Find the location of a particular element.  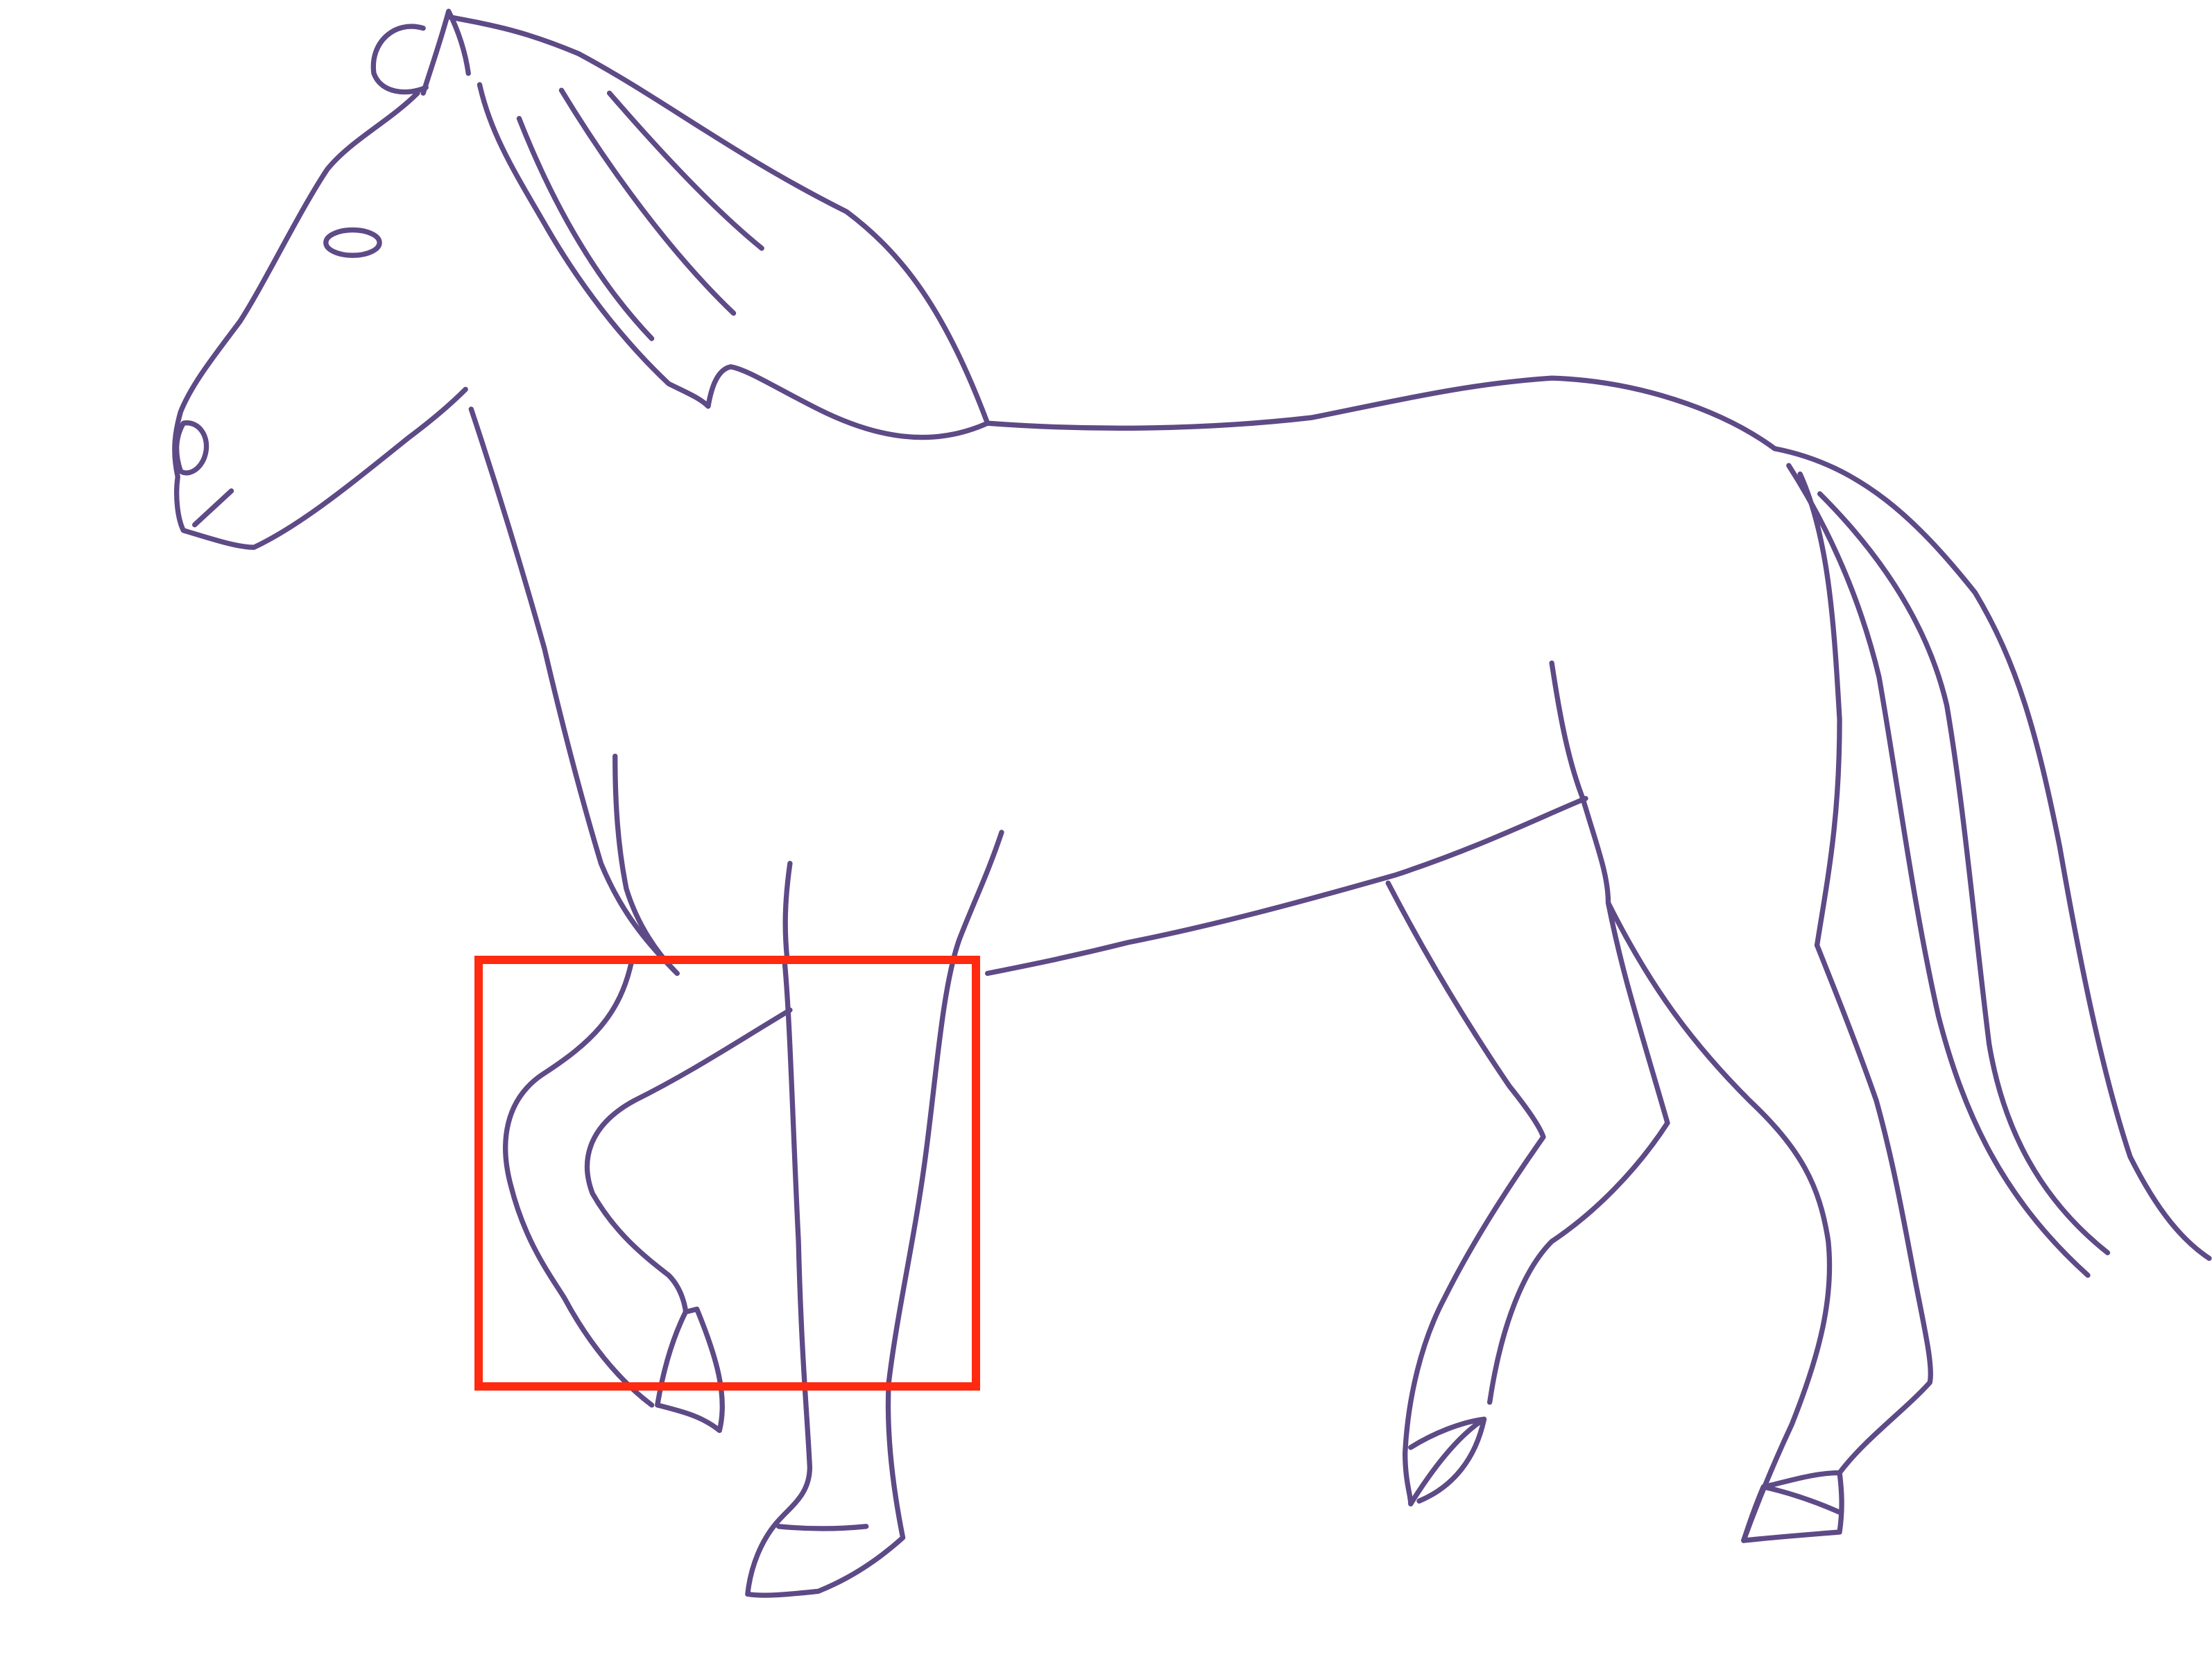

horse-rear-leg-far-front is located at coordinates (1578, 1152).